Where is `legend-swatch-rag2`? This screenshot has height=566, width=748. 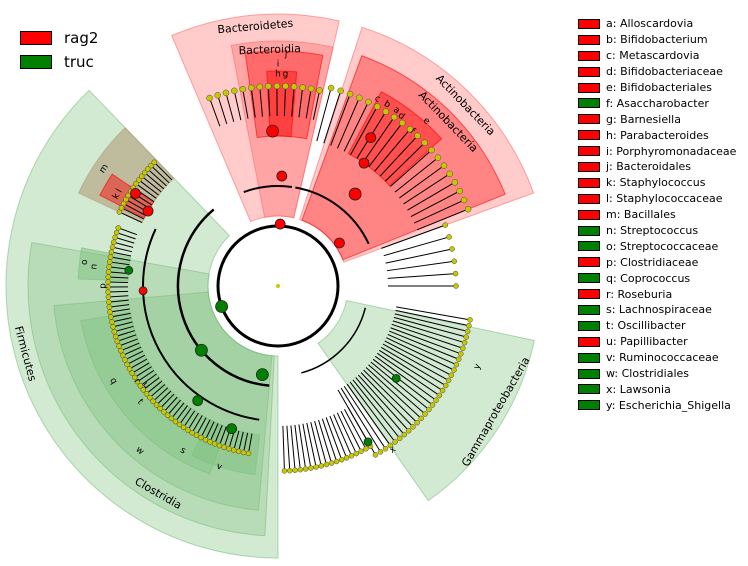
legend-swatch-rag2 is located at coordinates (36, 38).